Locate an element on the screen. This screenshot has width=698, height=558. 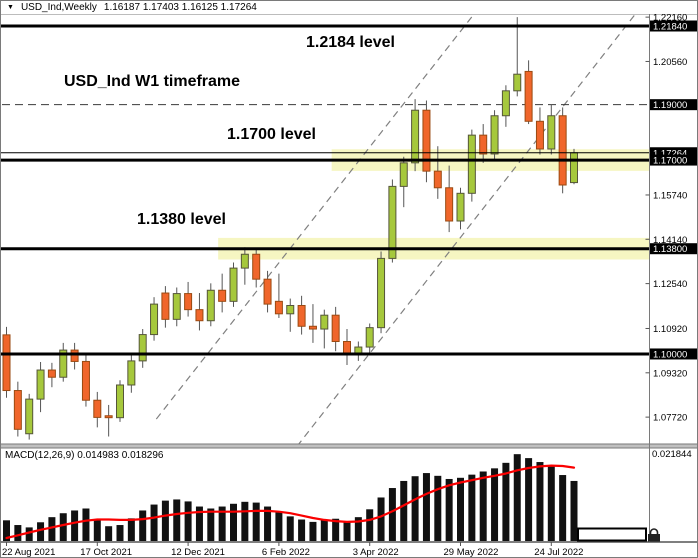
panel-separator is located at coordinates (349, 446).